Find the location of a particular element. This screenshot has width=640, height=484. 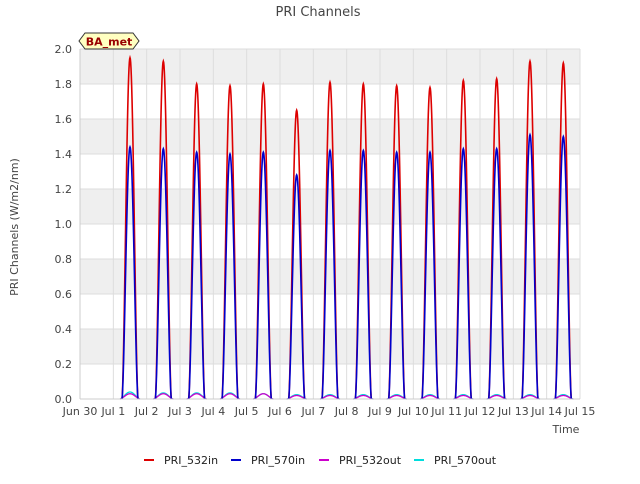

y-tick-label: 1.2 is located at coordinates (64, 189).